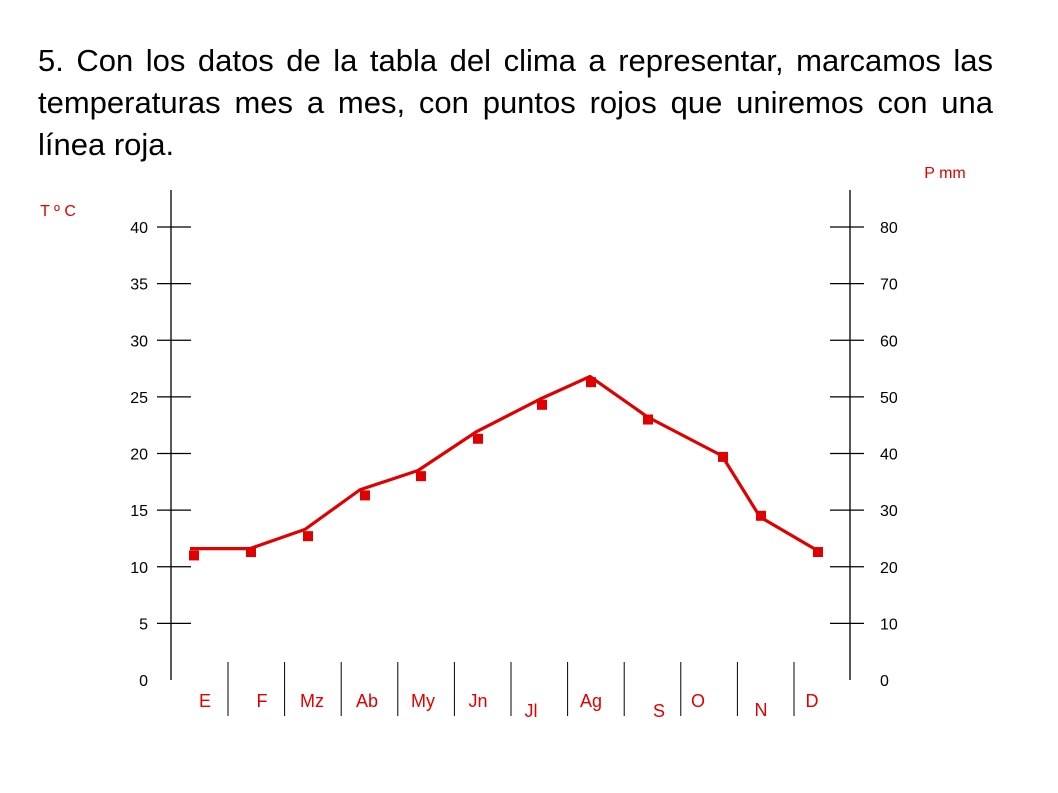  What do you see at coordinates (139, 568) in the screenshot?
I see `left-tick-label: 10` at bounding box center [139, 568].